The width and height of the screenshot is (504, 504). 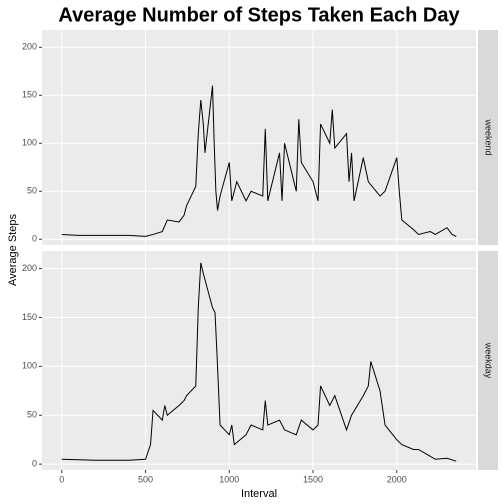 I want to click on x-axis-title: Interval, so click(x=259, y=494).